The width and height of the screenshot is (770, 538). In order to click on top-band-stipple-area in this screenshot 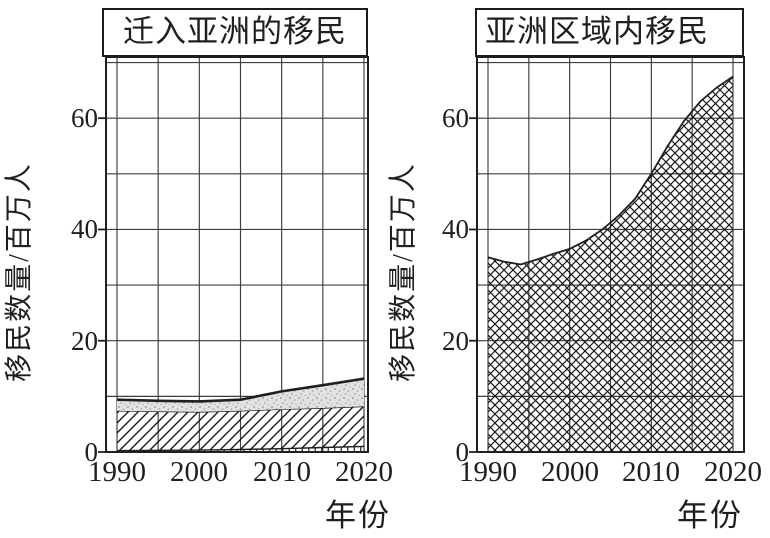, I will do `click(240, 395)`.